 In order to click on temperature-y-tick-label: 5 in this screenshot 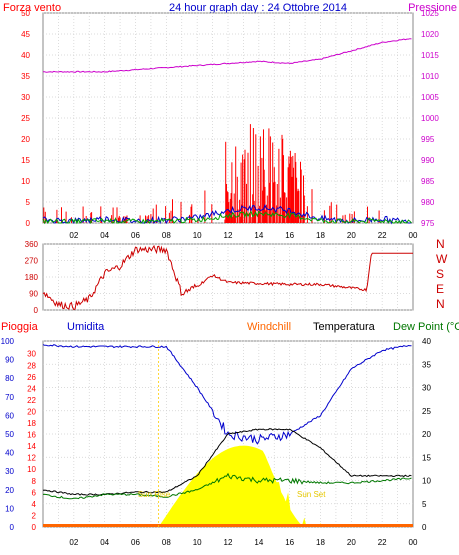, I will do `click(424, 504)`.